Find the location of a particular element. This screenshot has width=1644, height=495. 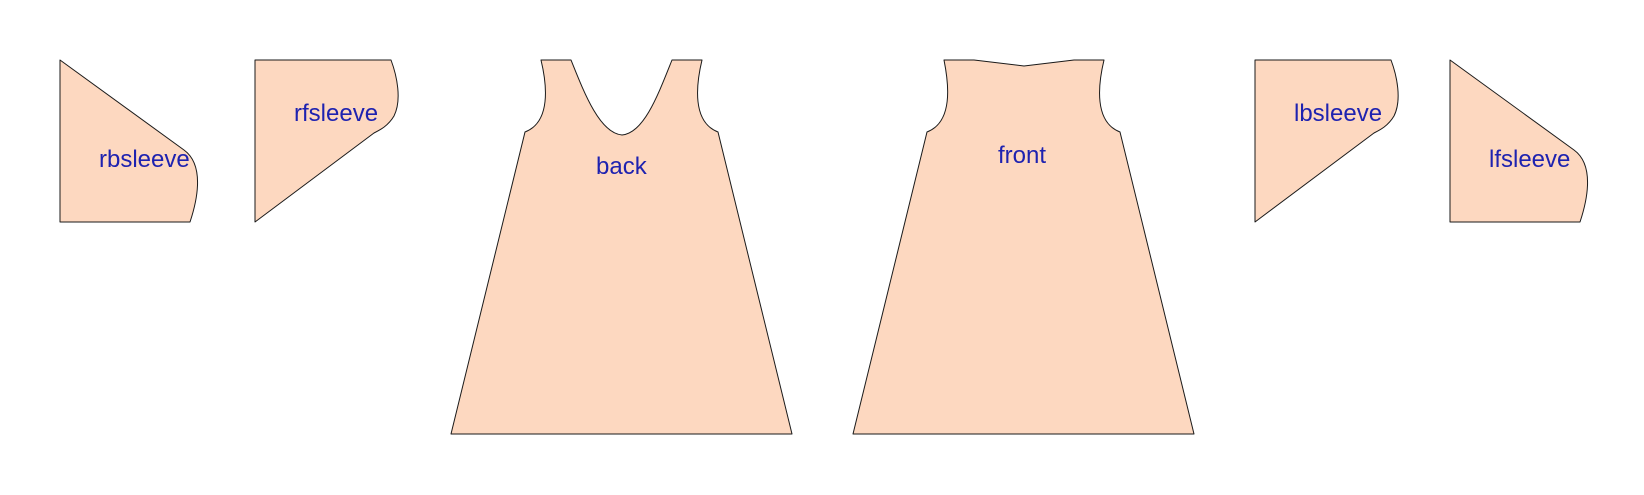

lfsleeve-shape is located at coordinates (1518, 141).